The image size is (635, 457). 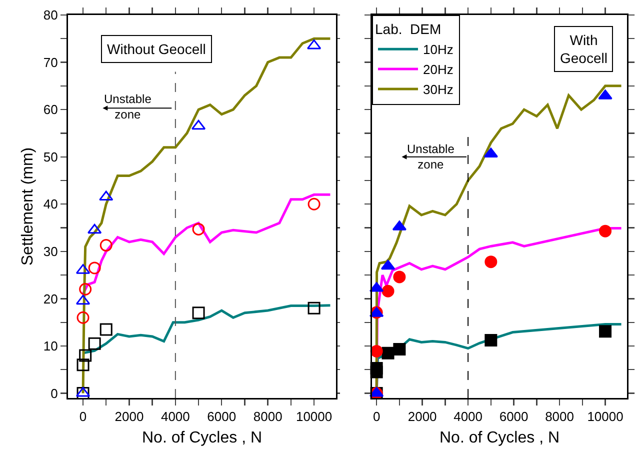 I want to click on y-tick-label: 80, so click(x=50, y=15).